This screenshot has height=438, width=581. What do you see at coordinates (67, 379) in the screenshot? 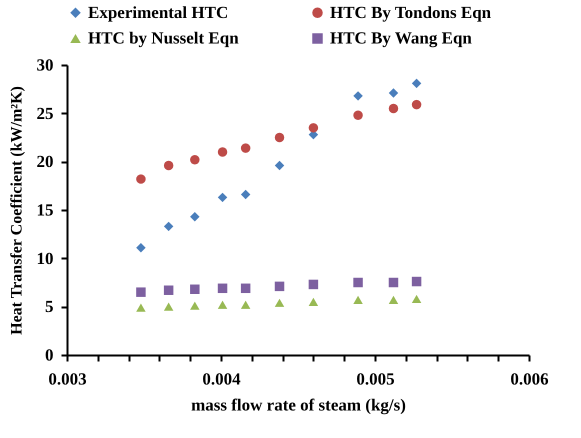
I see `x-tick-label: 0.003` at bounding box center [67, 379].